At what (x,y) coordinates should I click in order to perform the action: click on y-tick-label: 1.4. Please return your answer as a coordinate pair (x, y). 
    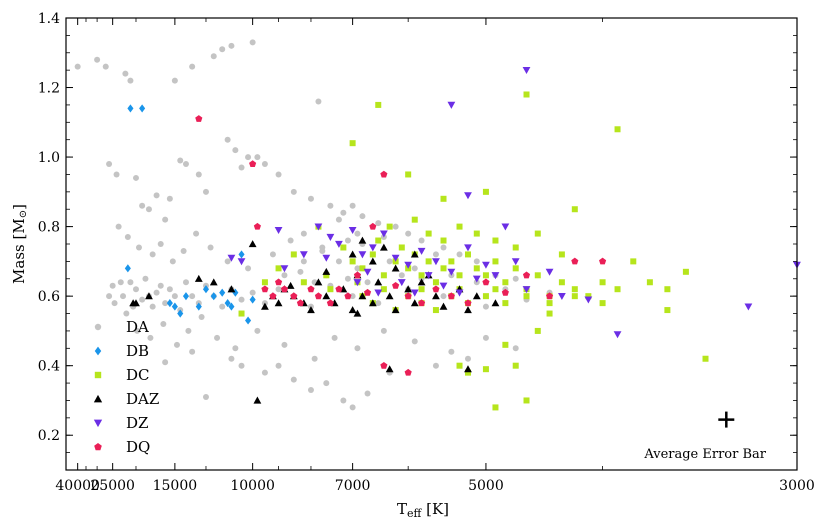
    Looking at the image, I should click on (49, 19).